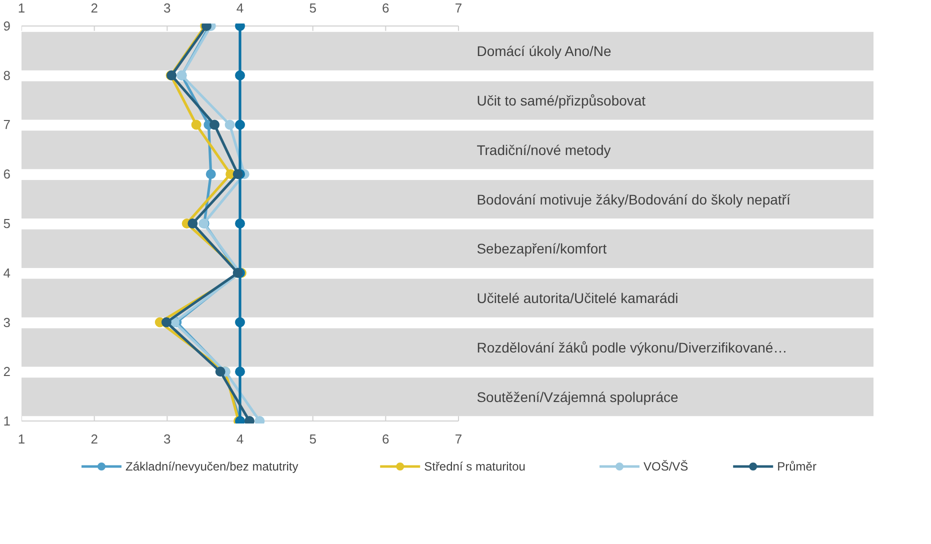  What do you see at coordinates (386, 439) in the screenshot?
I see `x2-tick-label: 6` at bounding box center [386, 439].